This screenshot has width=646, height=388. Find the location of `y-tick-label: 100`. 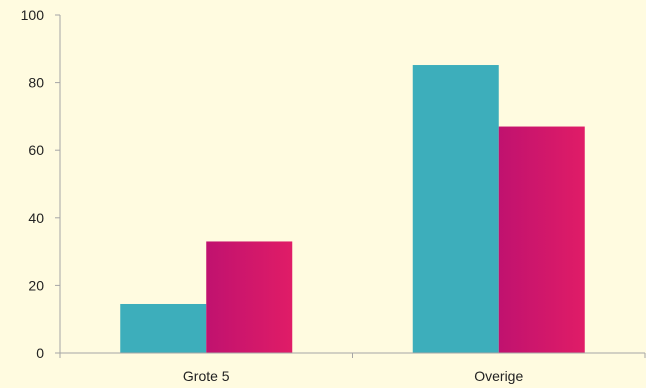

y-tick-label: 100 is located at coordinates (33, 15).